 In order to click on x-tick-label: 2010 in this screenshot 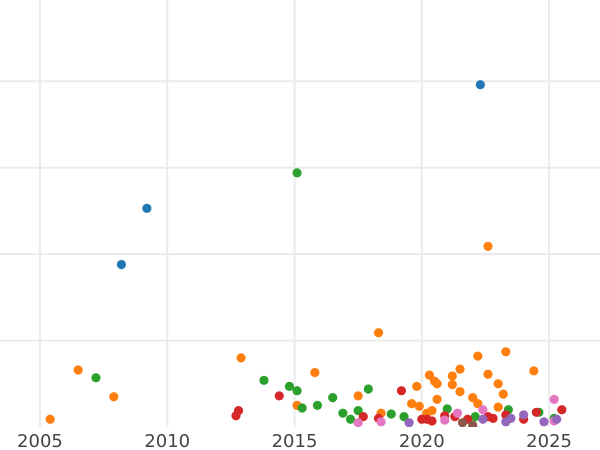, I will do `click(167, 440)`.